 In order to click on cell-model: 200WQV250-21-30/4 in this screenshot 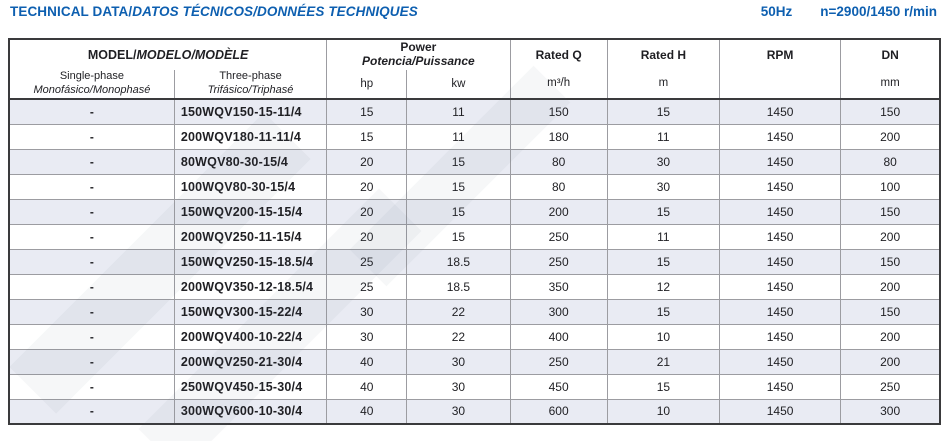, I will do `click(250, 361)`.